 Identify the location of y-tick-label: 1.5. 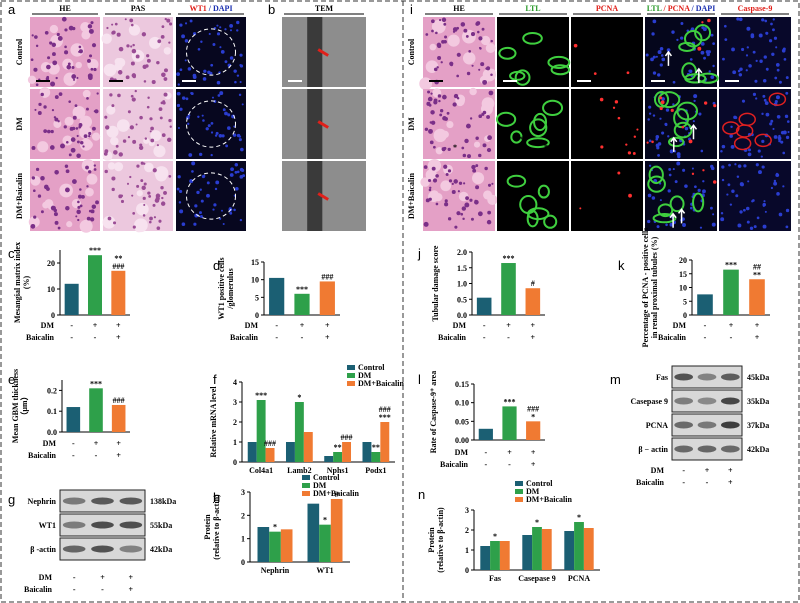
(462, 268).